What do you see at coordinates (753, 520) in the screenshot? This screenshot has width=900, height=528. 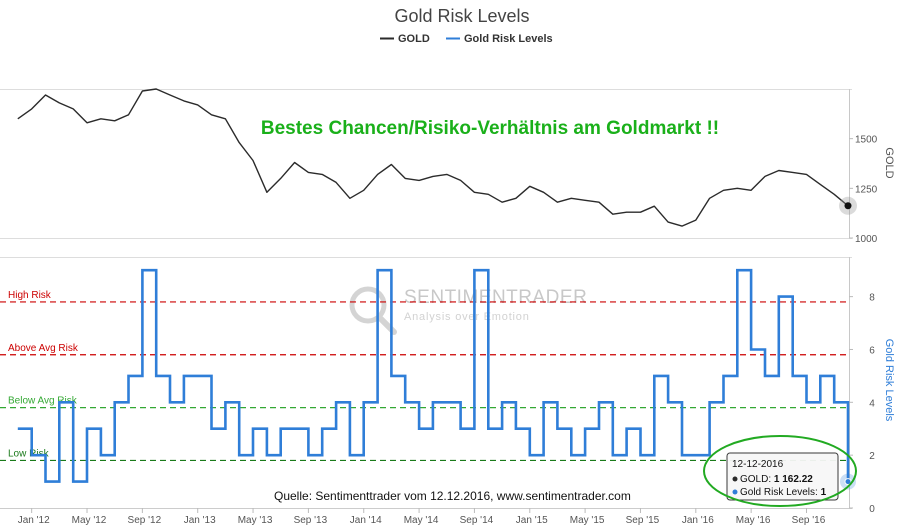 I see `x-tick-label: May '16` at bounding box center [753, 520].